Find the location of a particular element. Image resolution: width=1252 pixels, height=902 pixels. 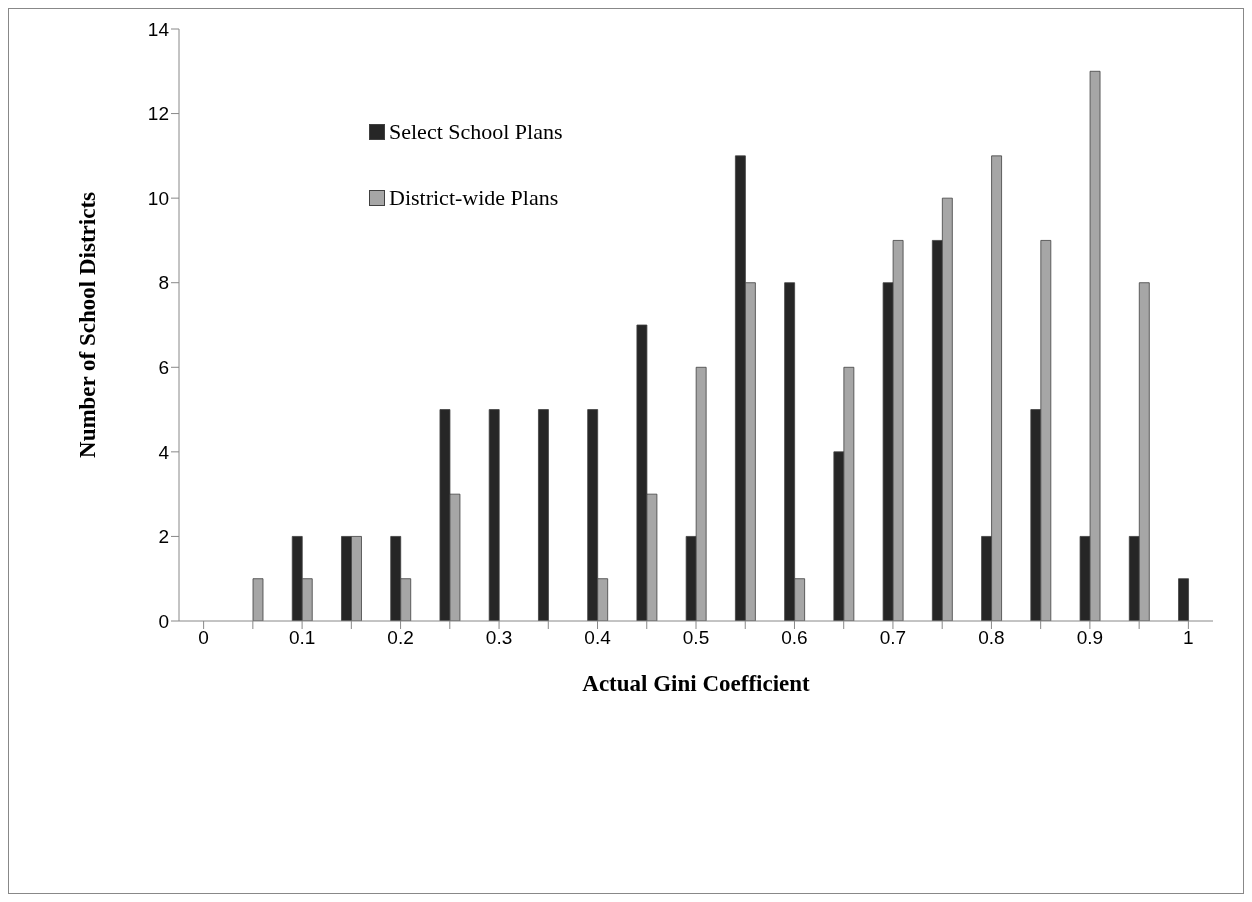

legend-label: Select School Plans is located at coordinates (476, 132).